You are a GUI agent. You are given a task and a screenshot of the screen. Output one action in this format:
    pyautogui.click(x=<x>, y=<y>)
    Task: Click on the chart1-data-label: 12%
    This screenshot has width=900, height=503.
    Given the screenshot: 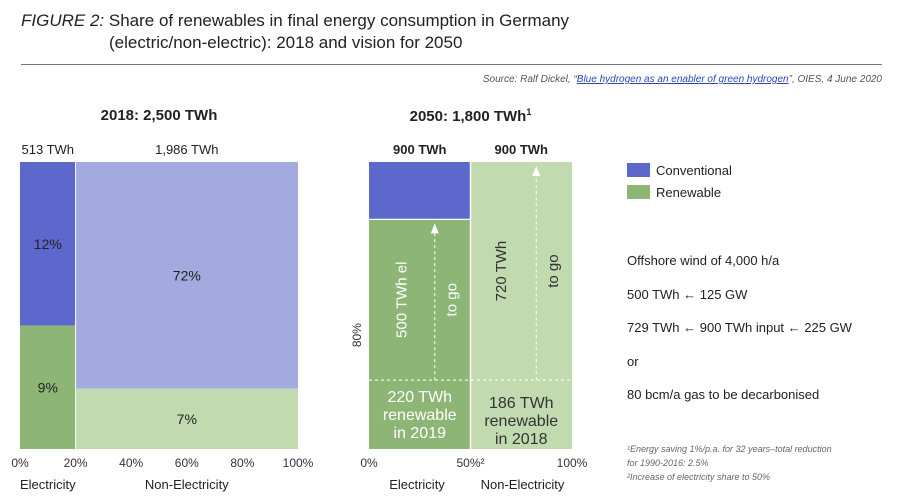 What is the action you would take?
    pyautogui.click(x=48, y=244)
    